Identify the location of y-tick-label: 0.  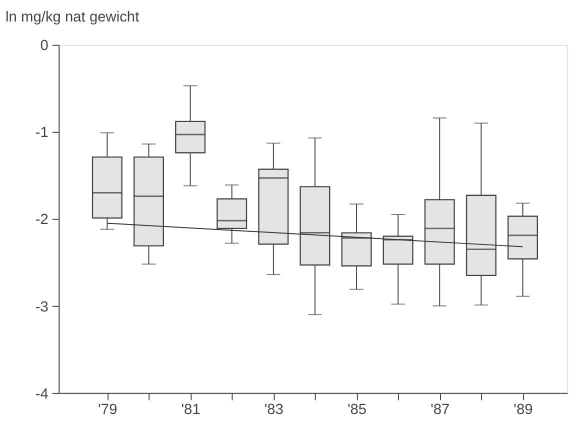
(44, 46).